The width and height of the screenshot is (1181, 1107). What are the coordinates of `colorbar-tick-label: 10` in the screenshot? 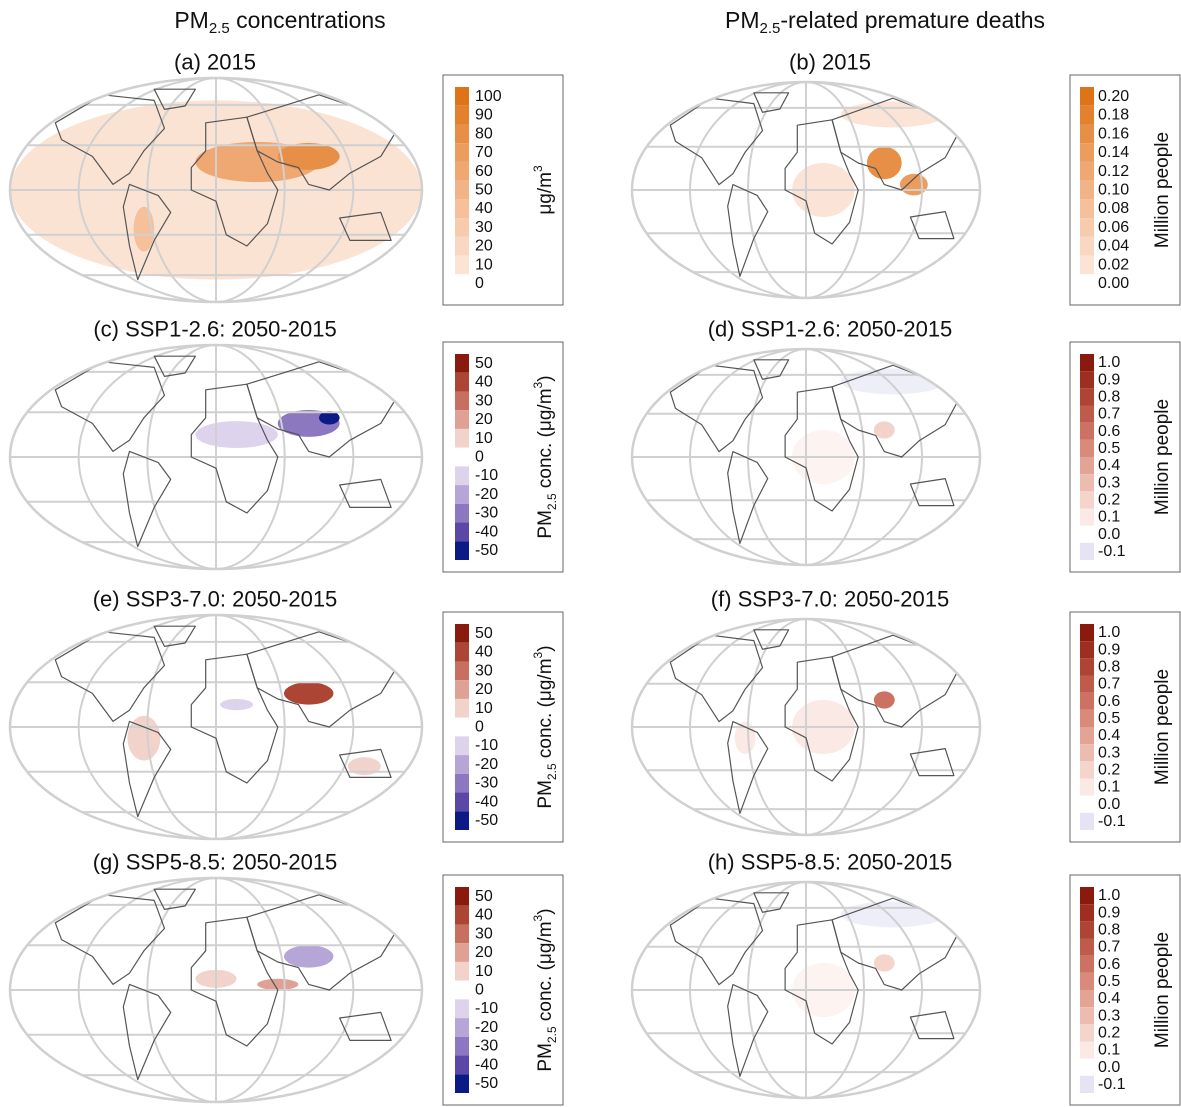 It's located at (484, 708).